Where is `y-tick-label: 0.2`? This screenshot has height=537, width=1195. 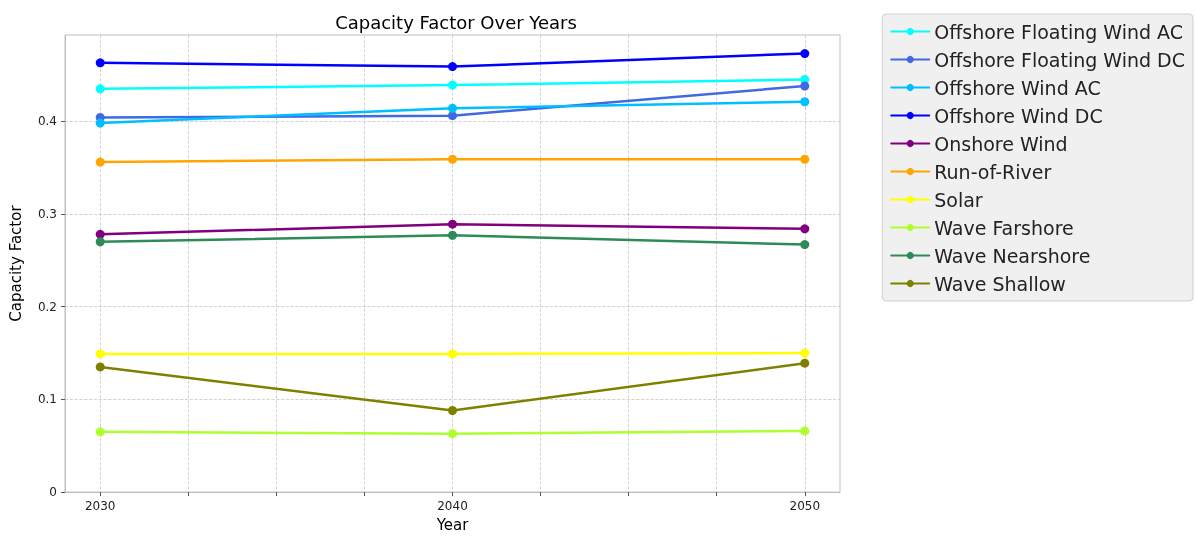 y-tick-label: 0.2 is located at coordinates (47, 306).